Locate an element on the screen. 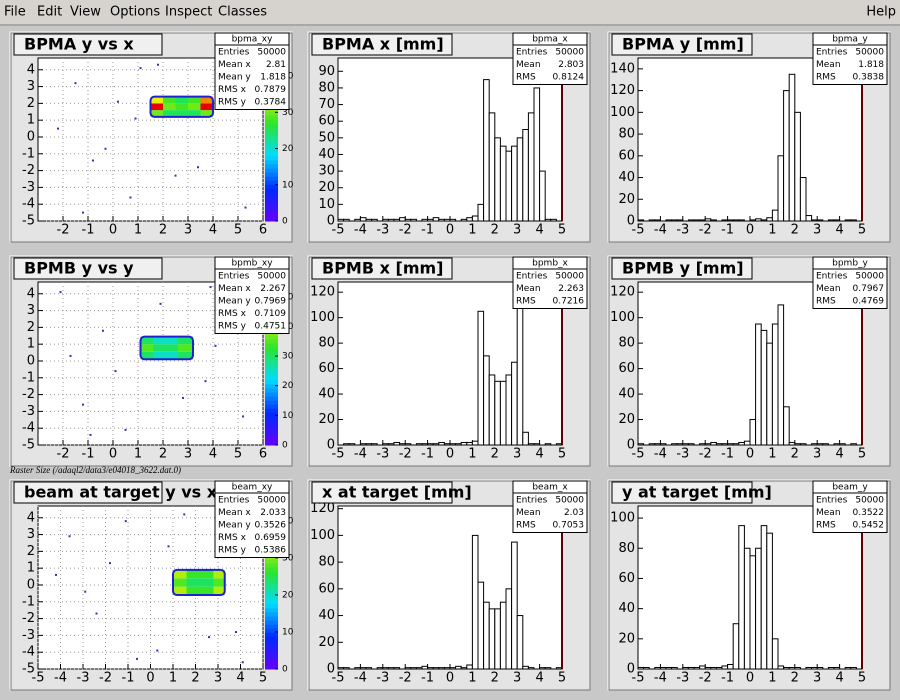 The width and height of the screenshot is (900, 700). panel-title: BPMB y vs y is located at coordinates (79, 268).